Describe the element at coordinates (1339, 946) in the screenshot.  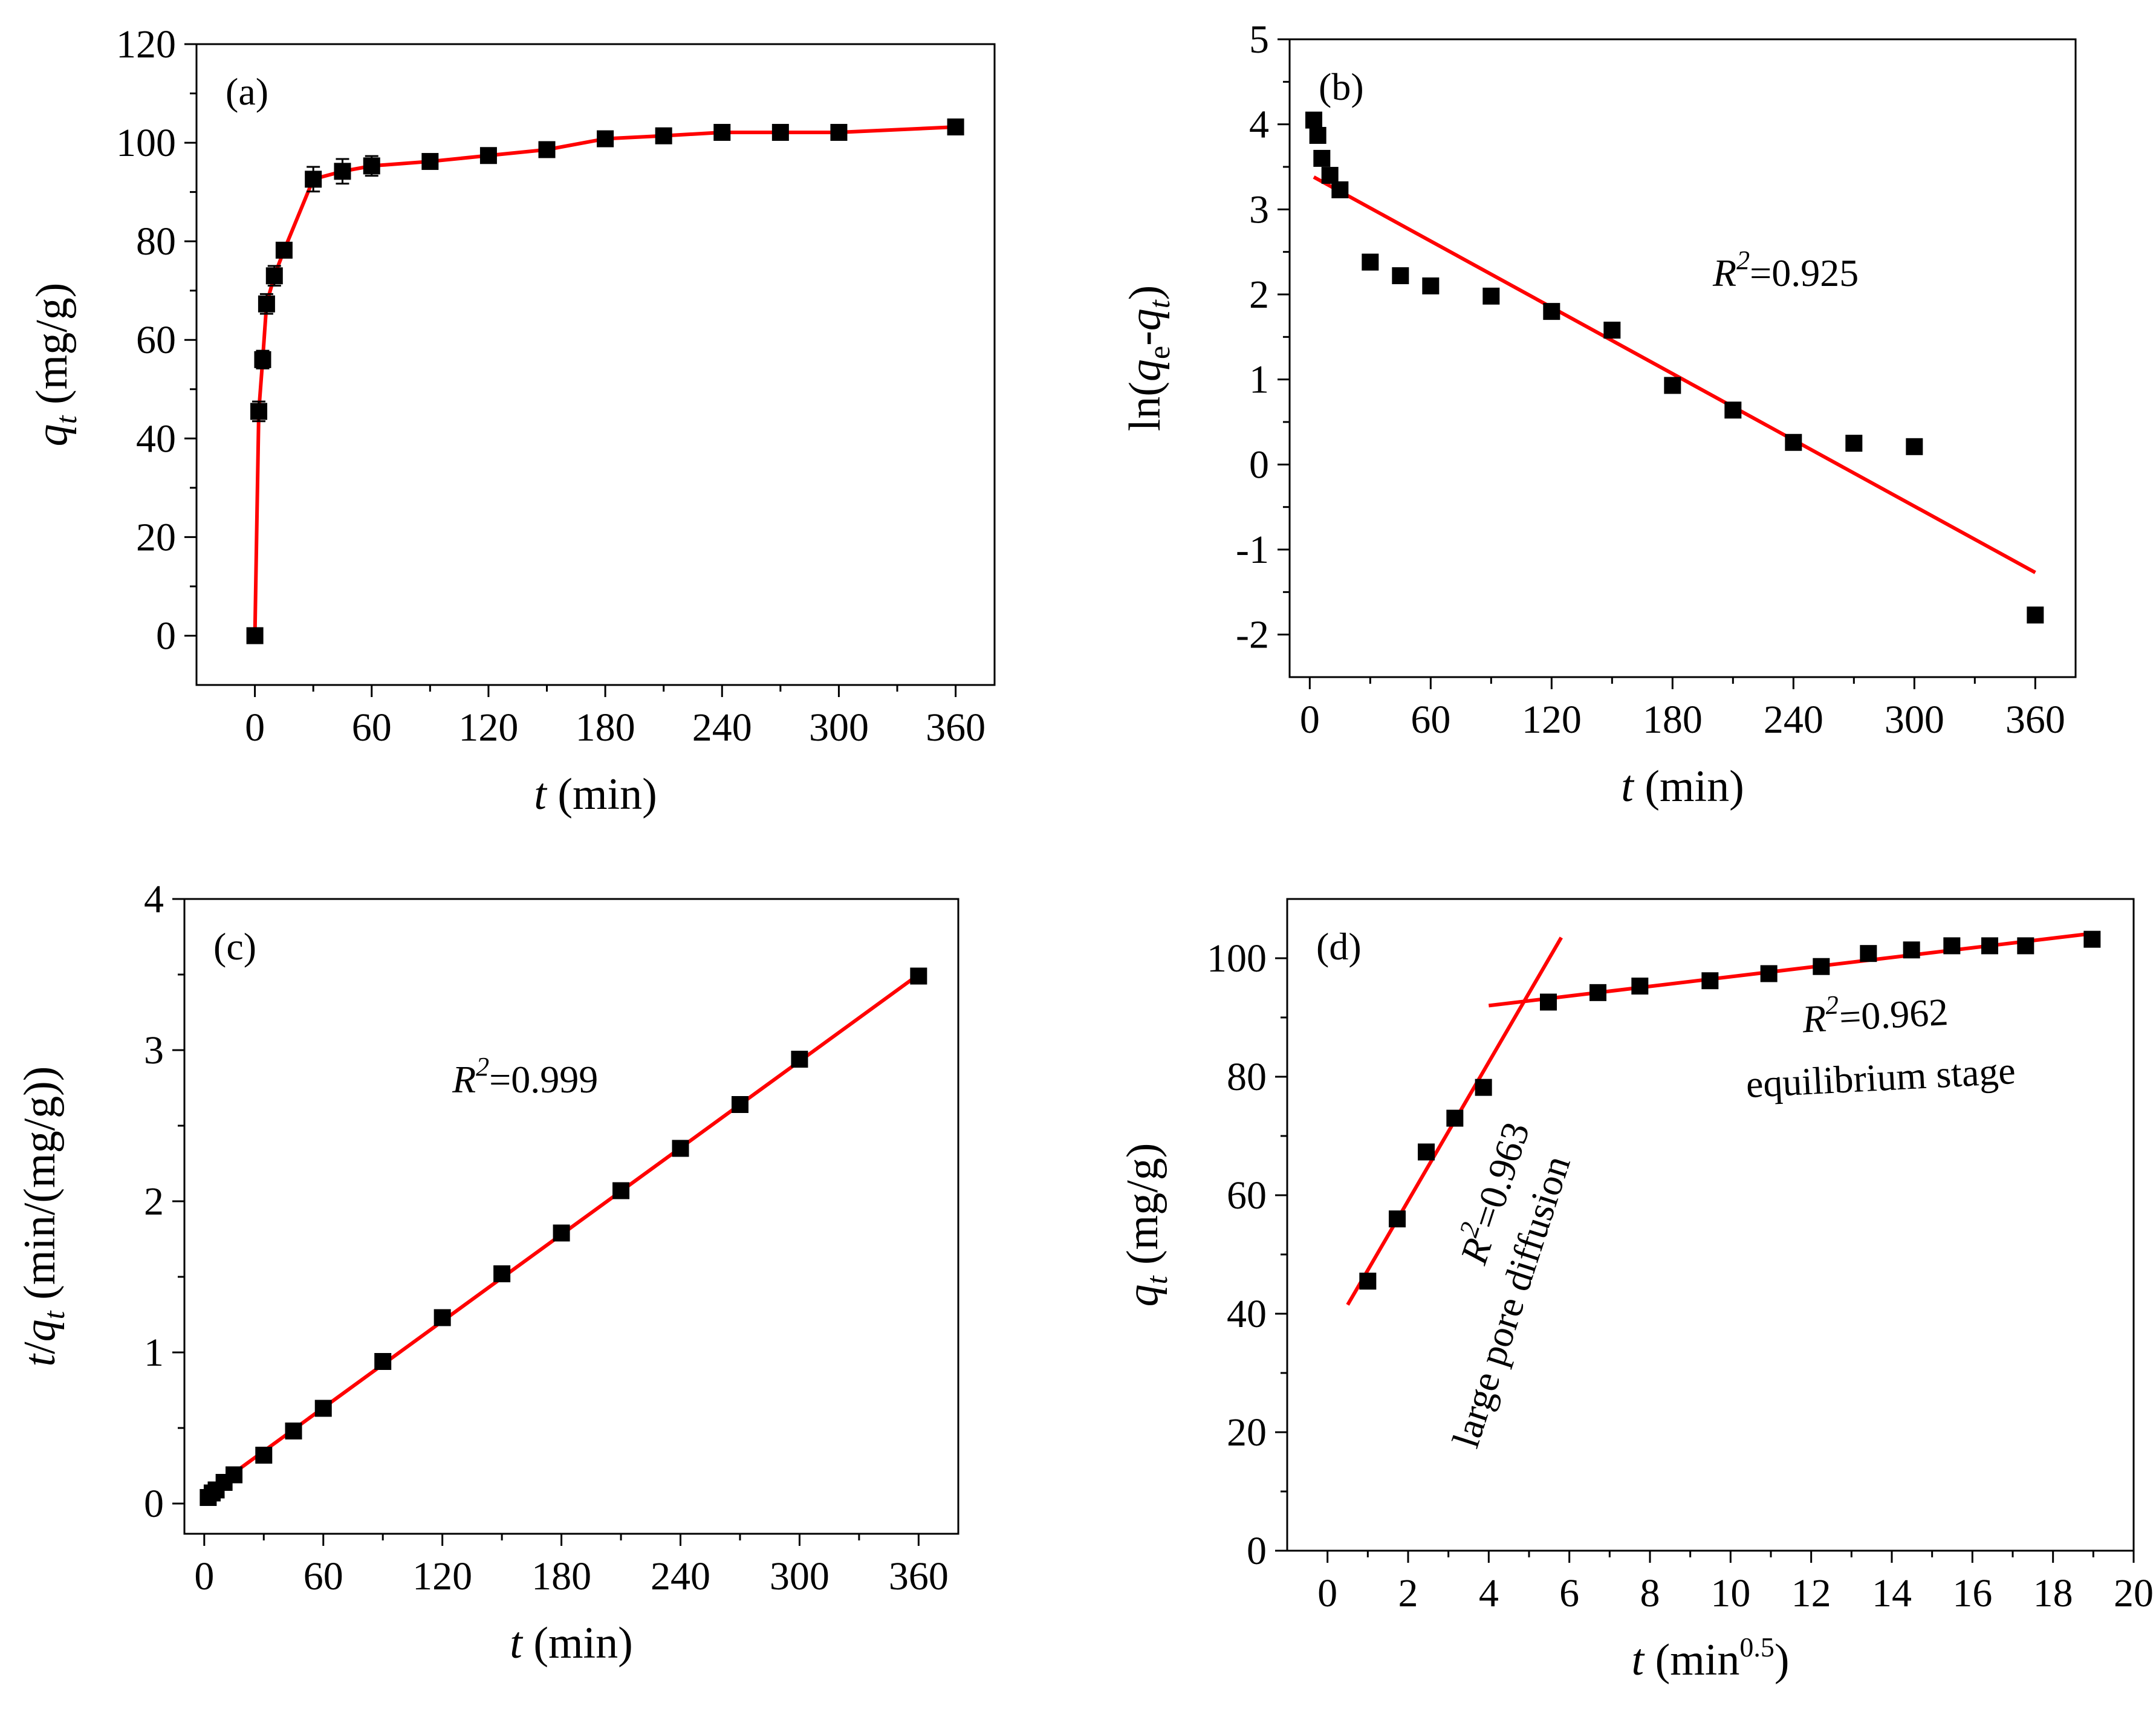
I see `panel-label-d: (d)` at that location.